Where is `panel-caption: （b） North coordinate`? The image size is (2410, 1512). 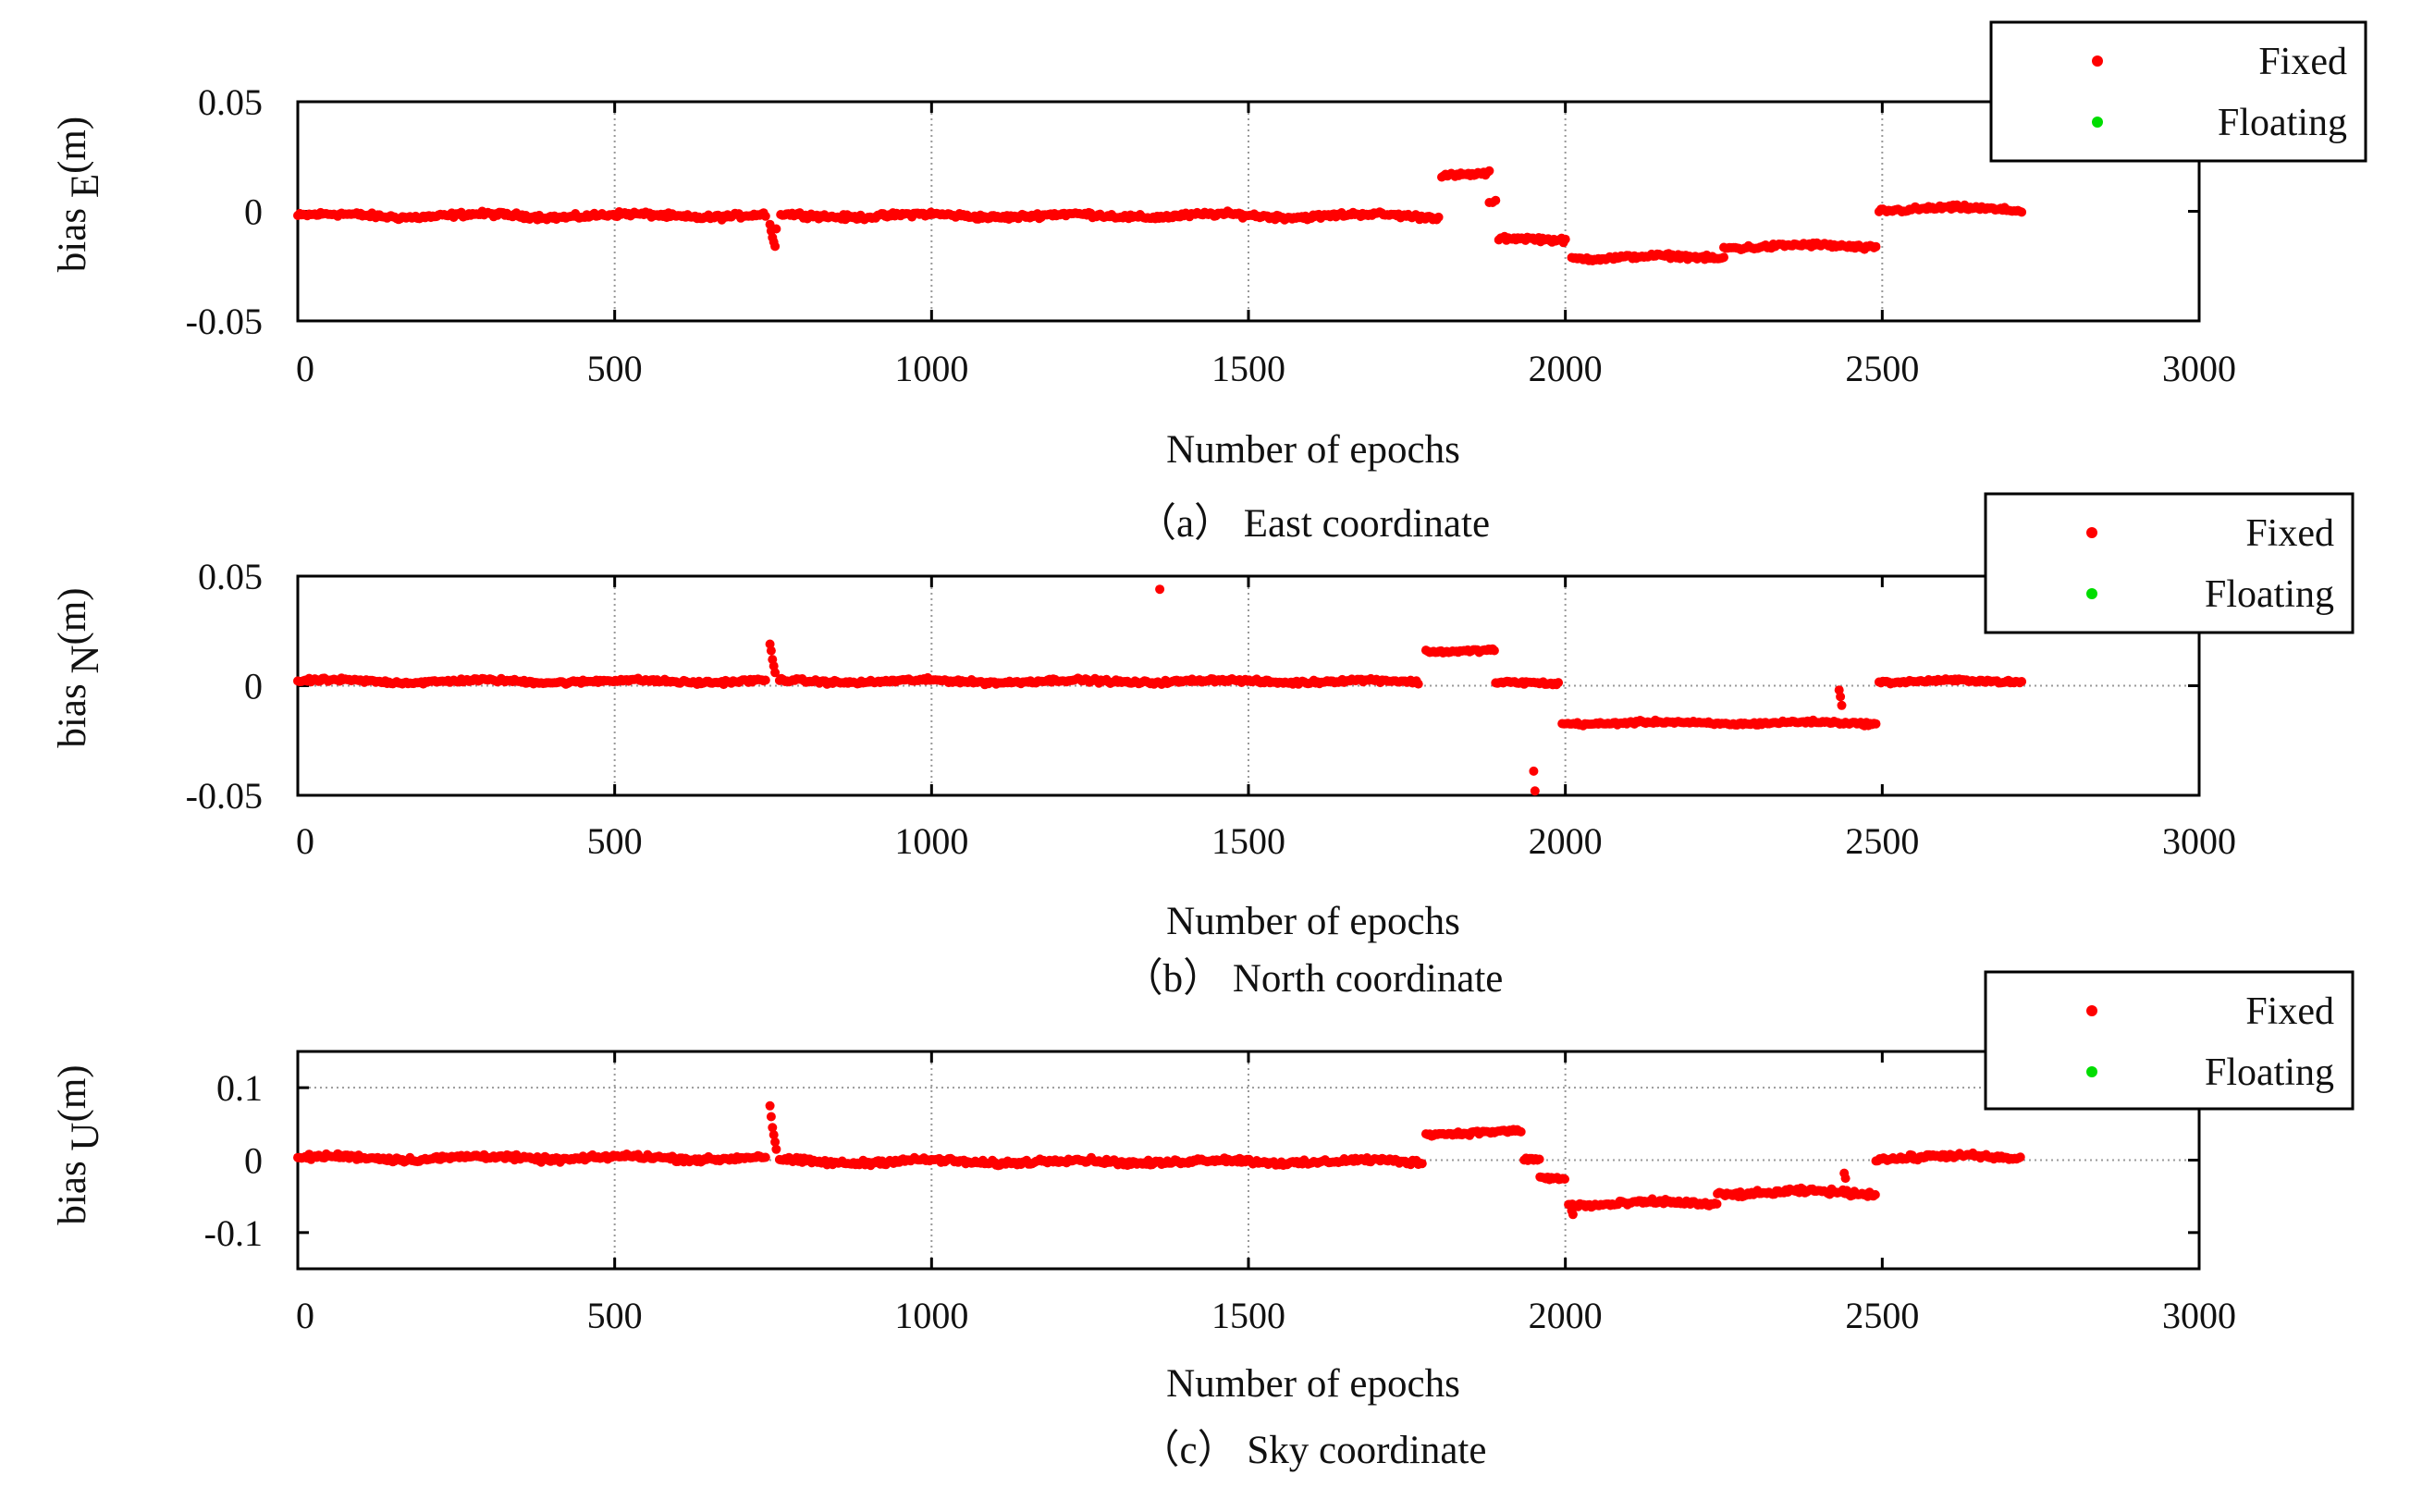
panel-caption: （b） North coordinate is located at coordinates (1314, 979).